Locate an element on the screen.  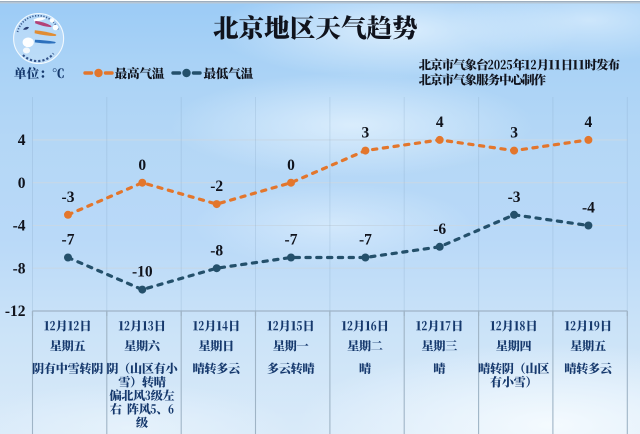
svg-text: -6 is located at coordinates (439, 229).